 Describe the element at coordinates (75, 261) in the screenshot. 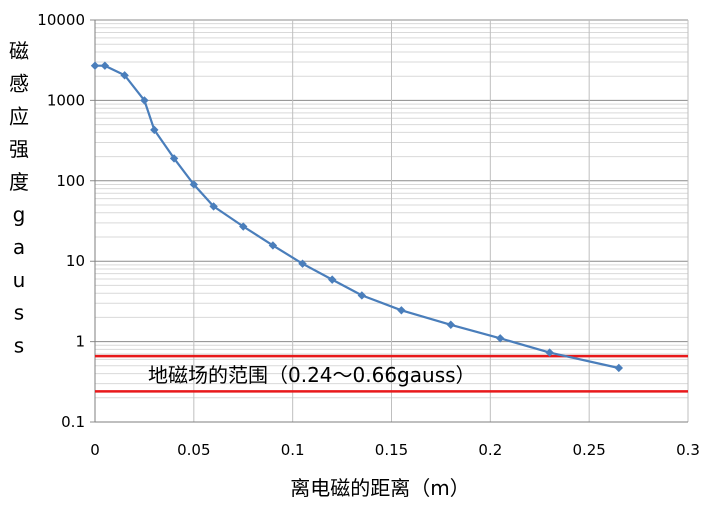

I see `y-tick-label: 10` at that location.